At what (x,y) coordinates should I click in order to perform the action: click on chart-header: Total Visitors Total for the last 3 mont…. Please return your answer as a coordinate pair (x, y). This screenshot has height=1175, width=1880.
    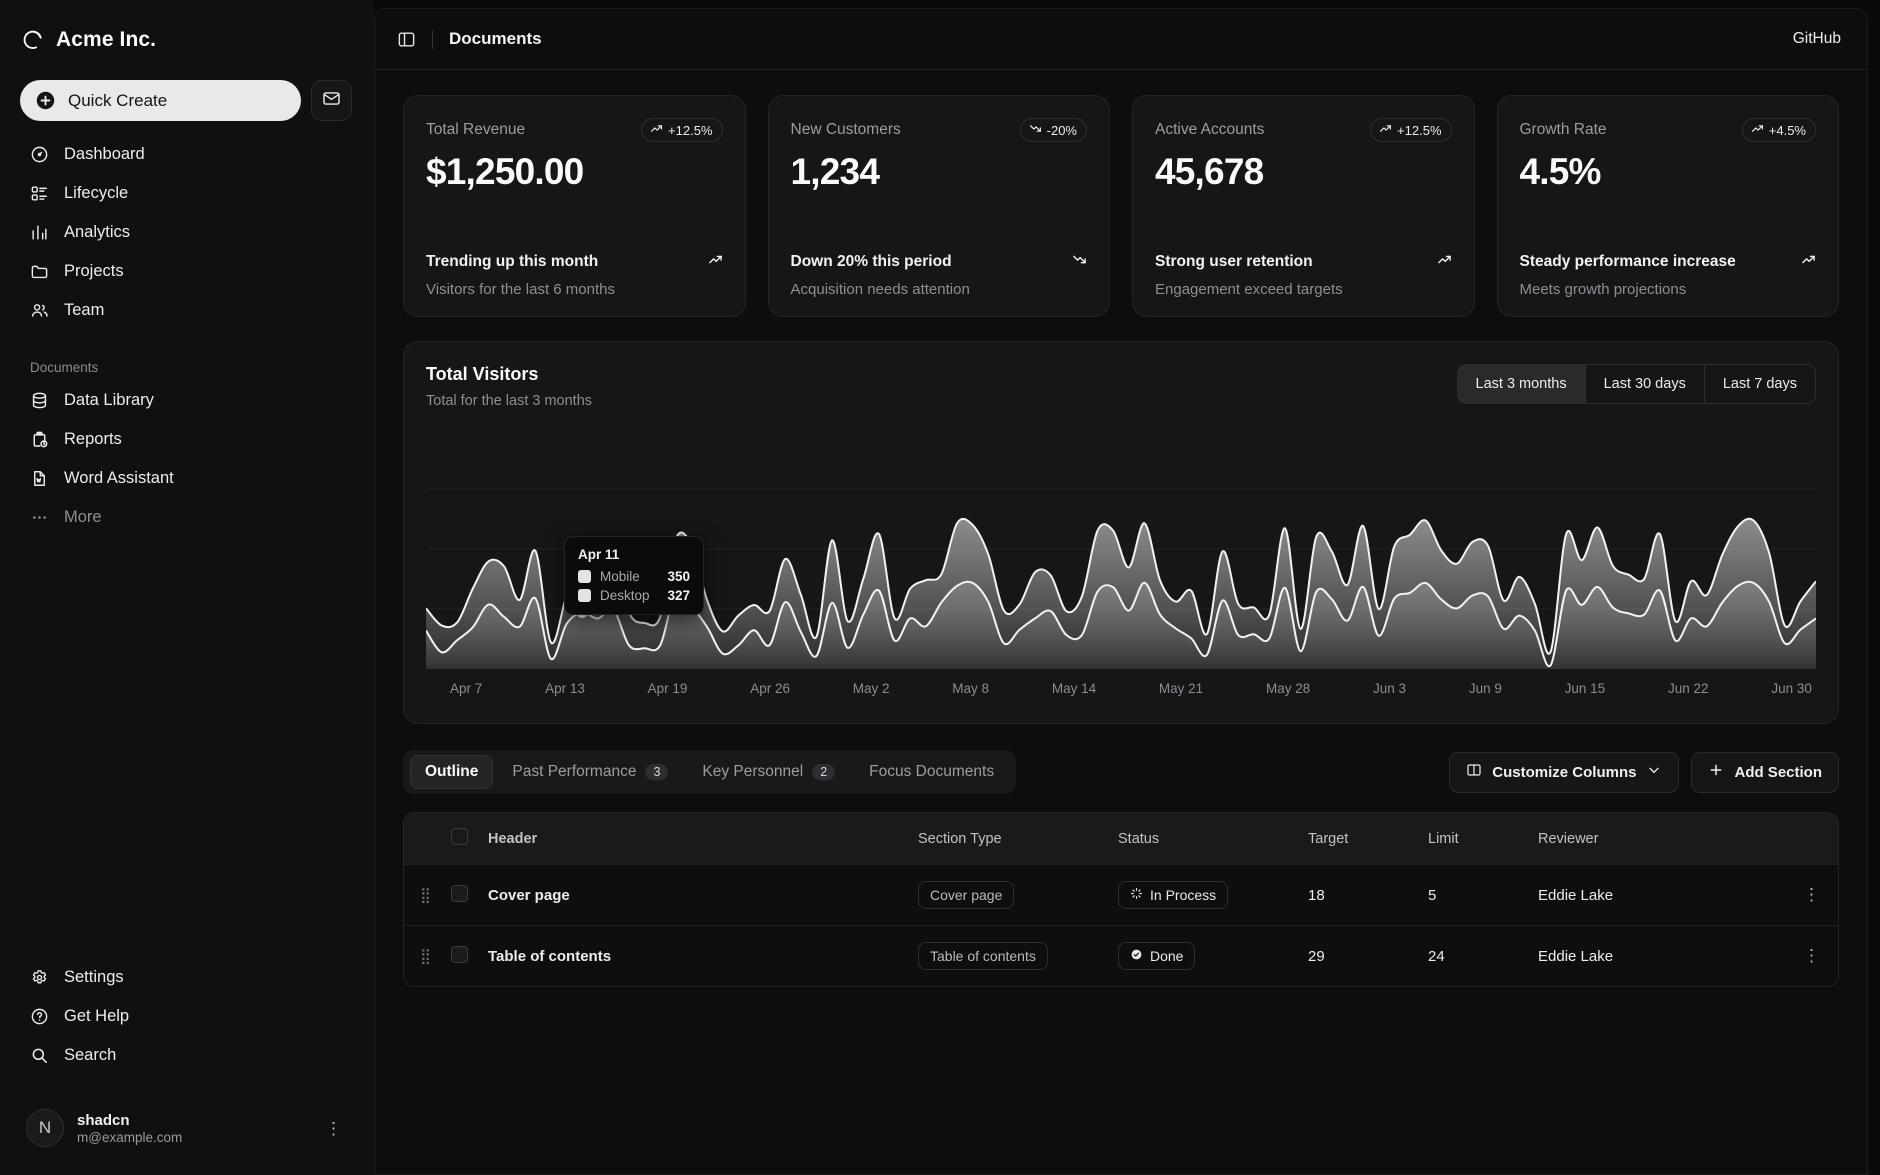
    Looking at the image, I should click on (1121, 386).